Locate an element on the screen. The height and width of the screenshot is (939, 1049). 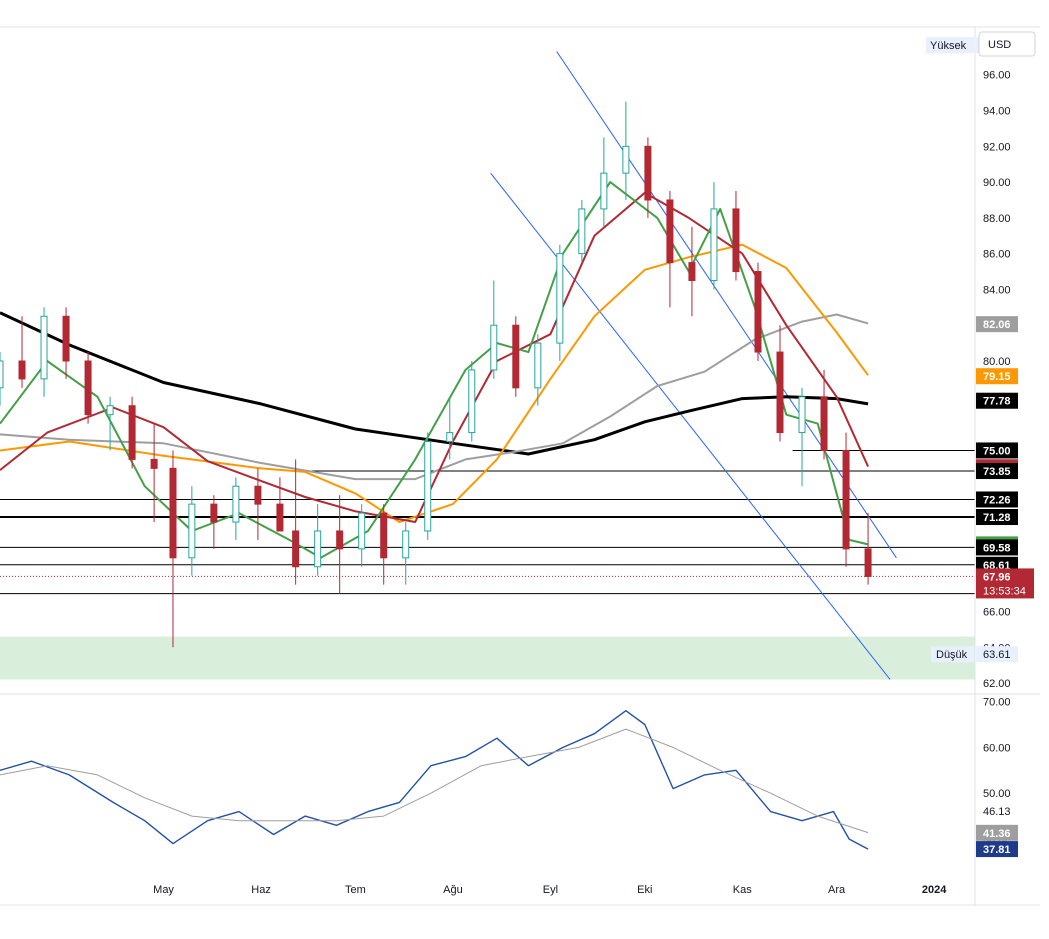
time-tick-label: 2024 is located at coordinates (934, 890).